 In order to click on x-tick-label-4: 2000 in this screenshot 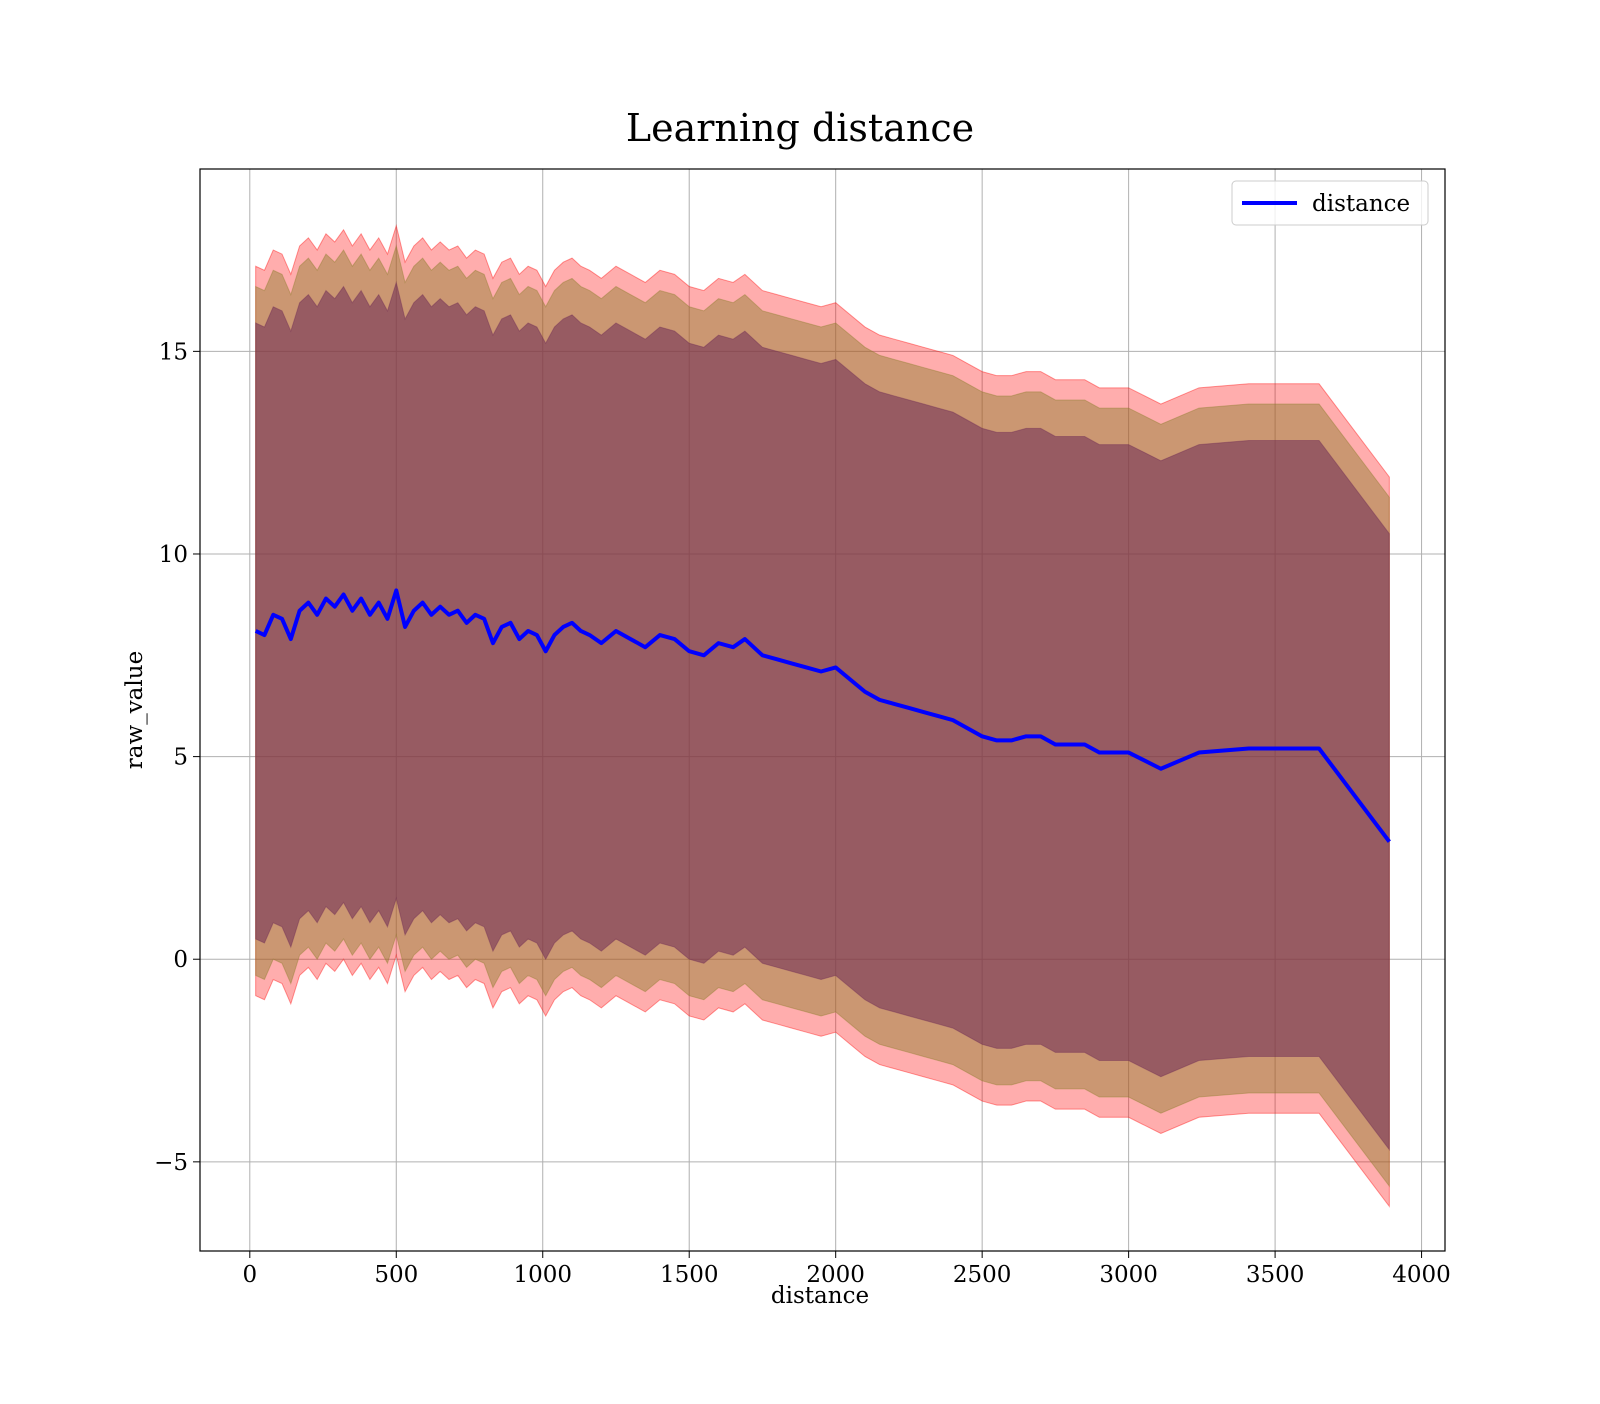, I will do `click(835, 1275)`.